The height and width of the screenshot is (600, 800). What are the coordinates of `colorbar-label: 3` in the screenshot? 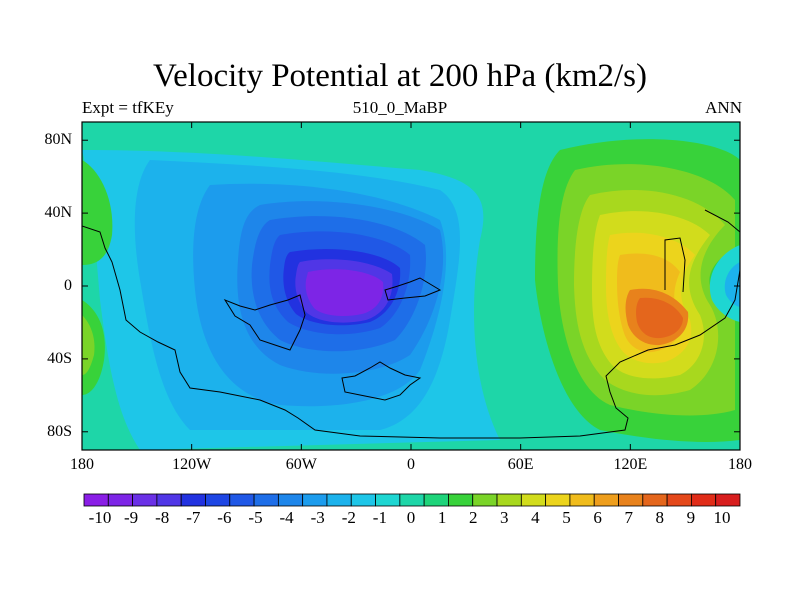 It's located at (504, 517).